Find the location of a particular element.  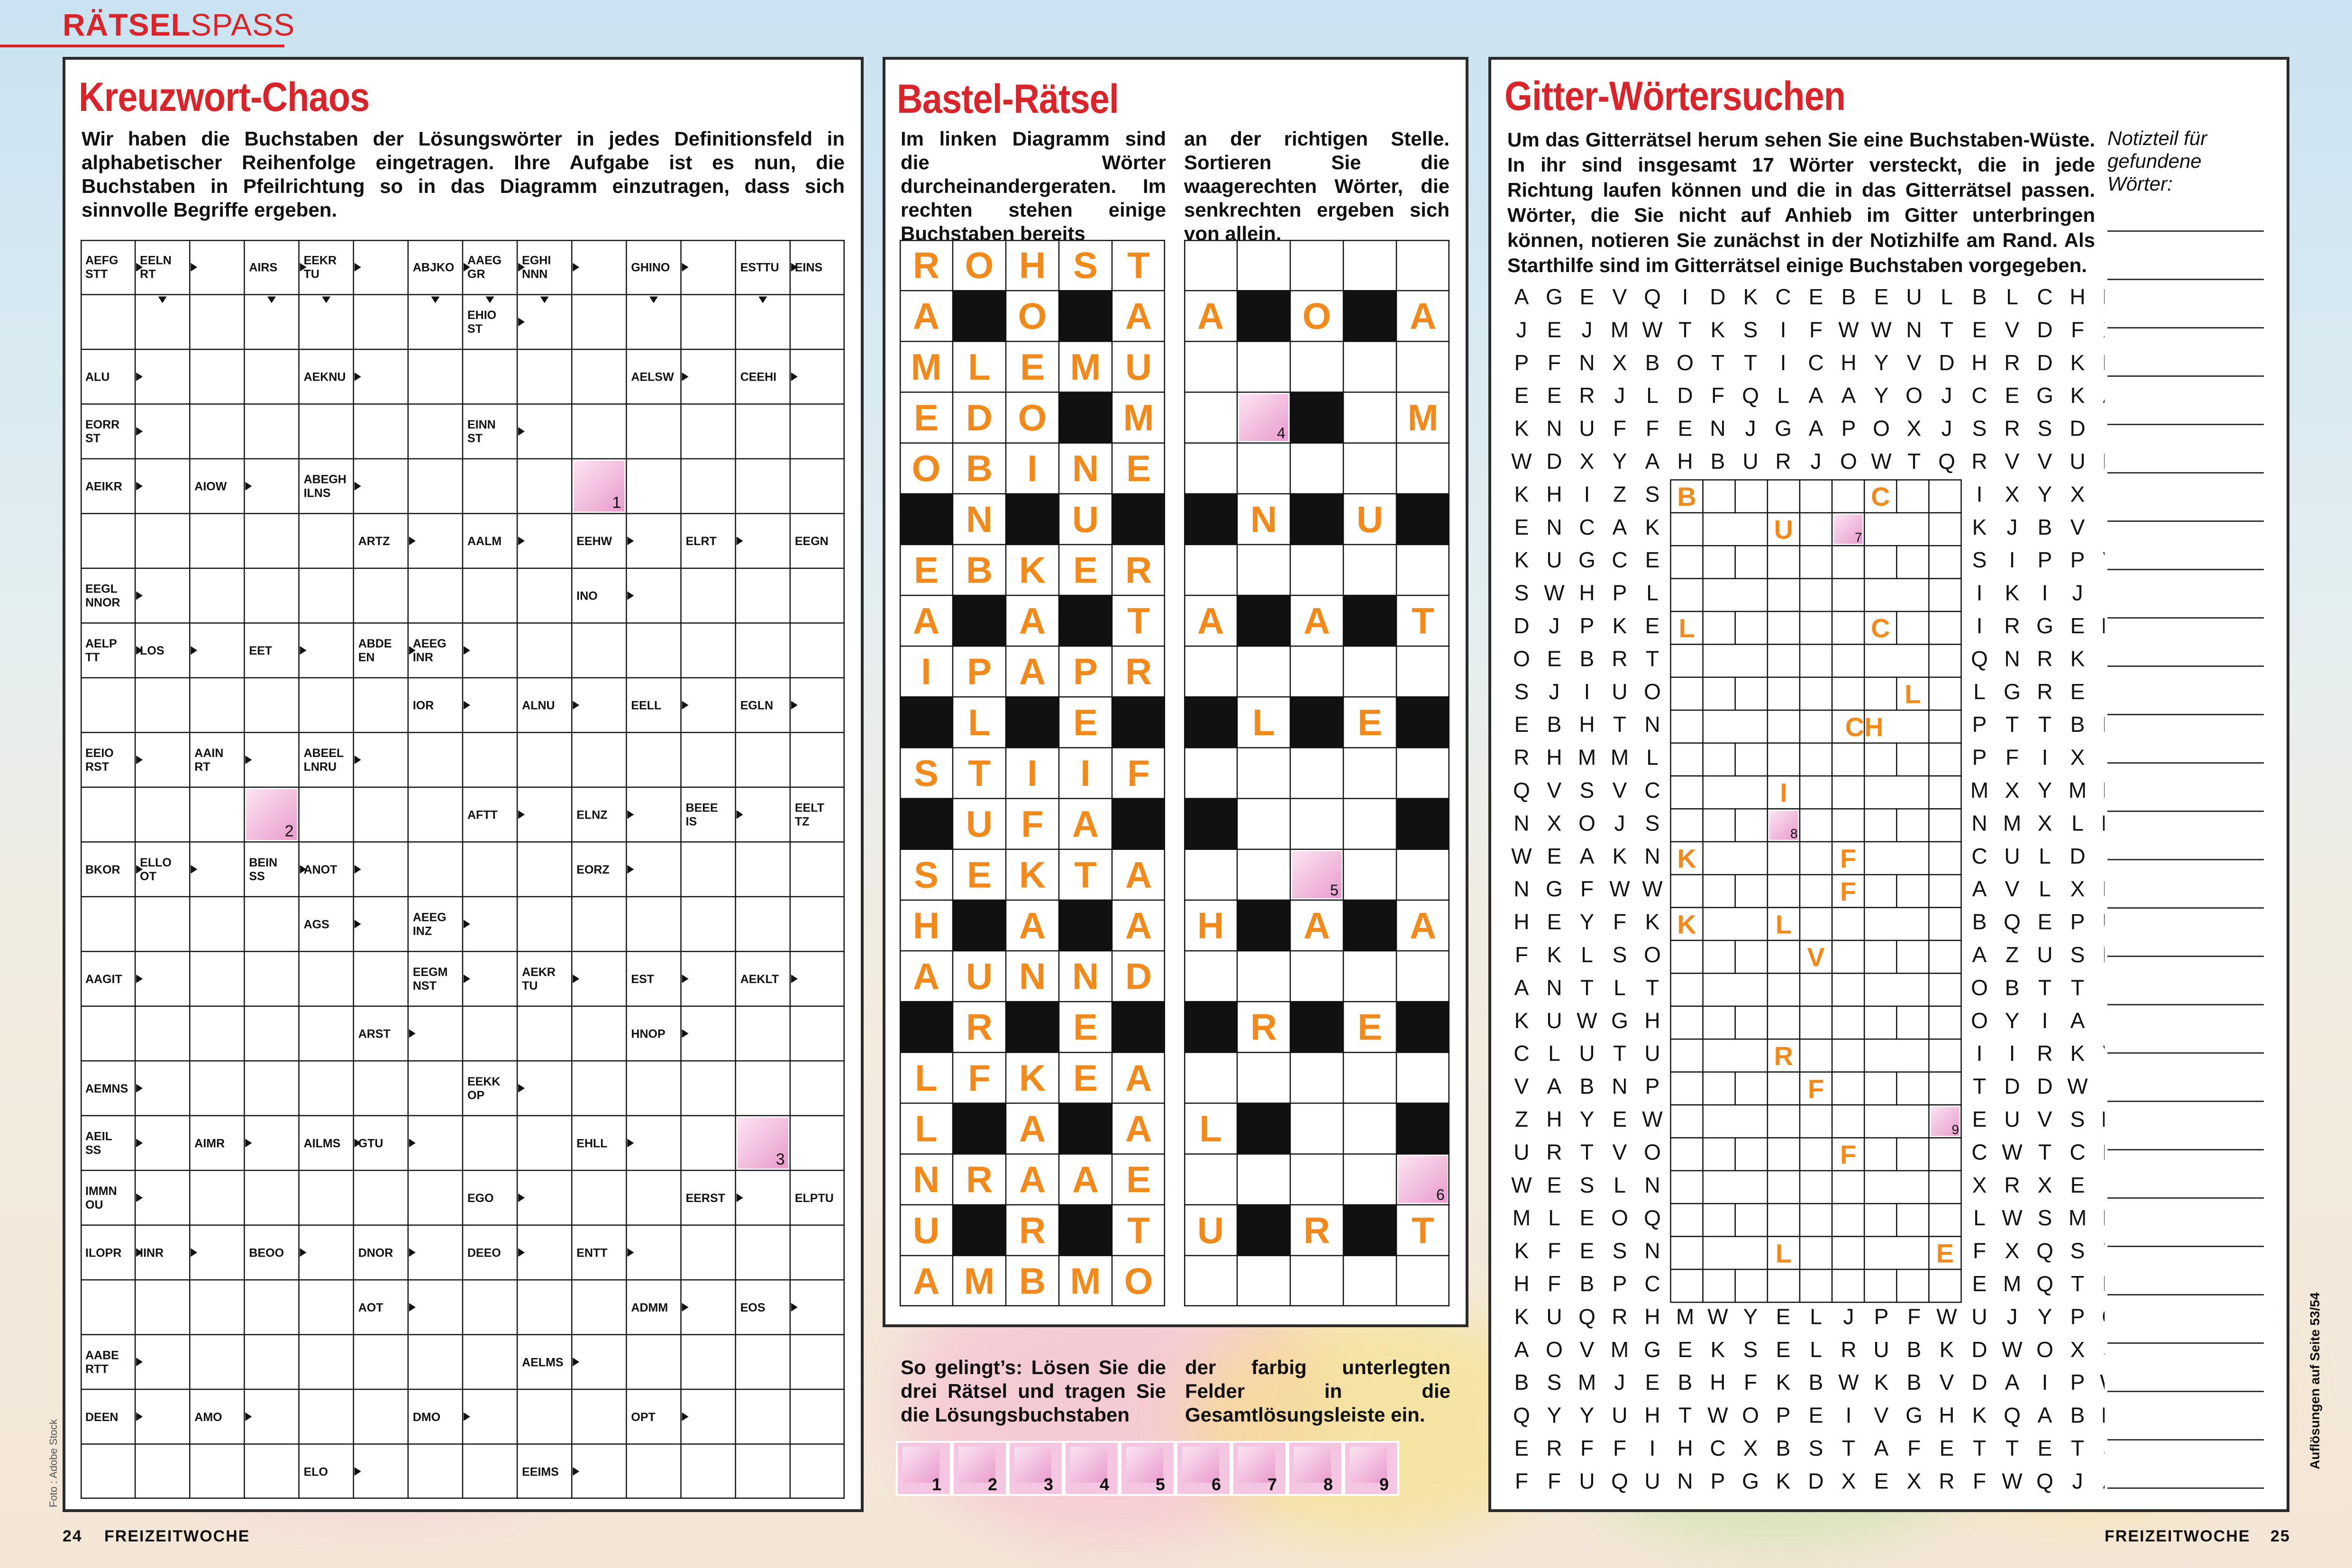

solution-bar: 1 2 3 4 5 6 7 8 9 is located at coordinates (1152, 1469).